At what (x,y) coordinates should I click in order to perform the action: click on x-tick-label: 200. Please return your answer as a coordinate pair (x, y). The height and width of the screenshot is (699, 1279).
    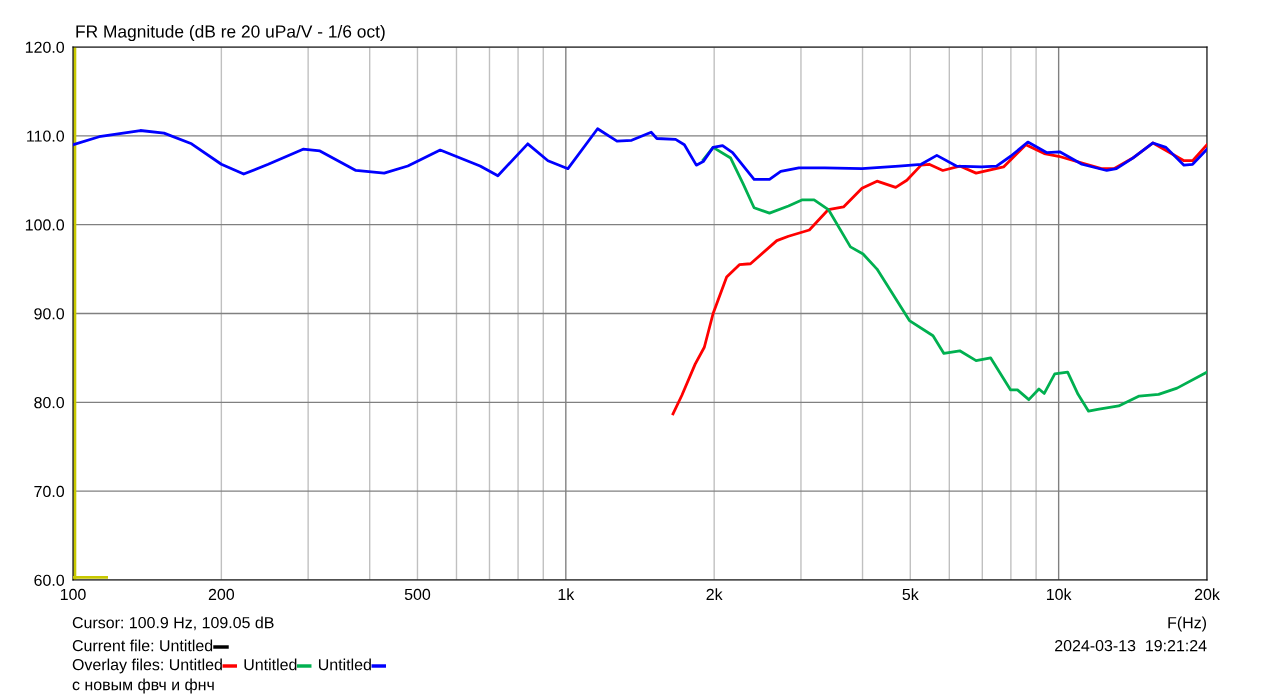
    Looking at the image, I should click on (221, 594).